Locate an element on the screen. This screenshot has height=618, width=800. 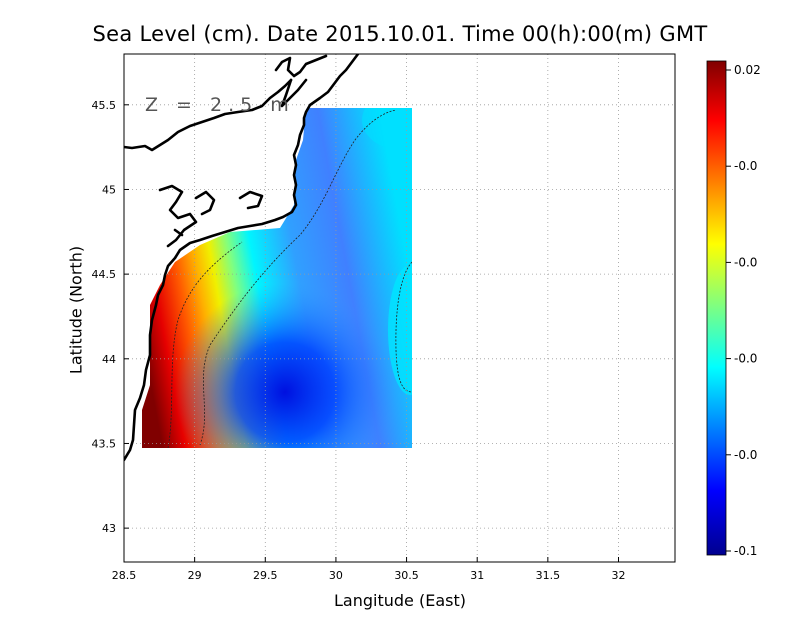
colorbar is located at coordinates (716, 308).